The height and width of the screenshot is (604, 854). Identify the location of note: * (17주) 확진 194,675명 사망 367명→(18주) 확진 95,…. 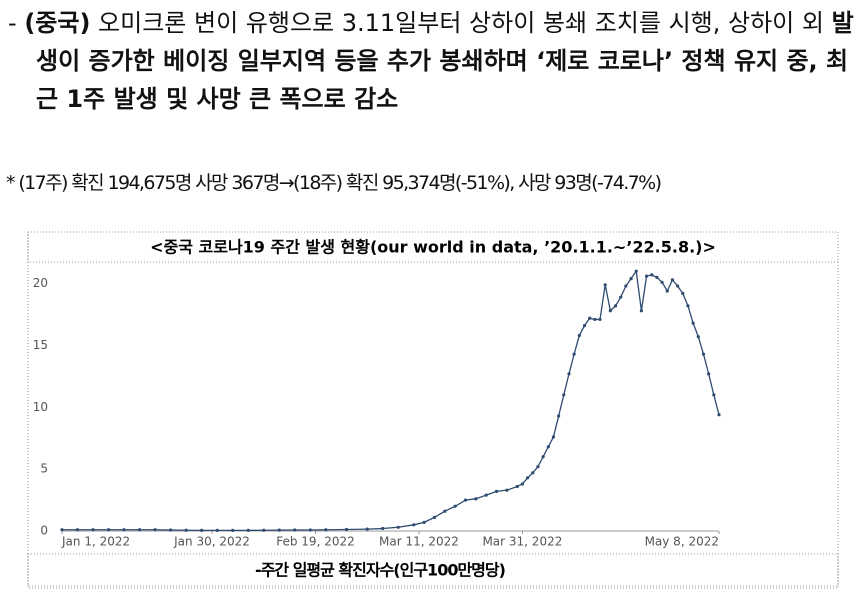
(334, 183).